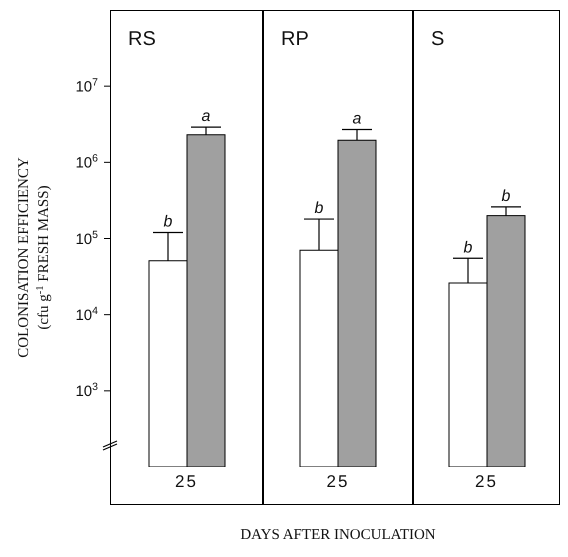  What do you see at coordinates (86, 238) in the screenshot?
I see `y-tick-label: 10$^{5}$` at bounding box center [86, 238].